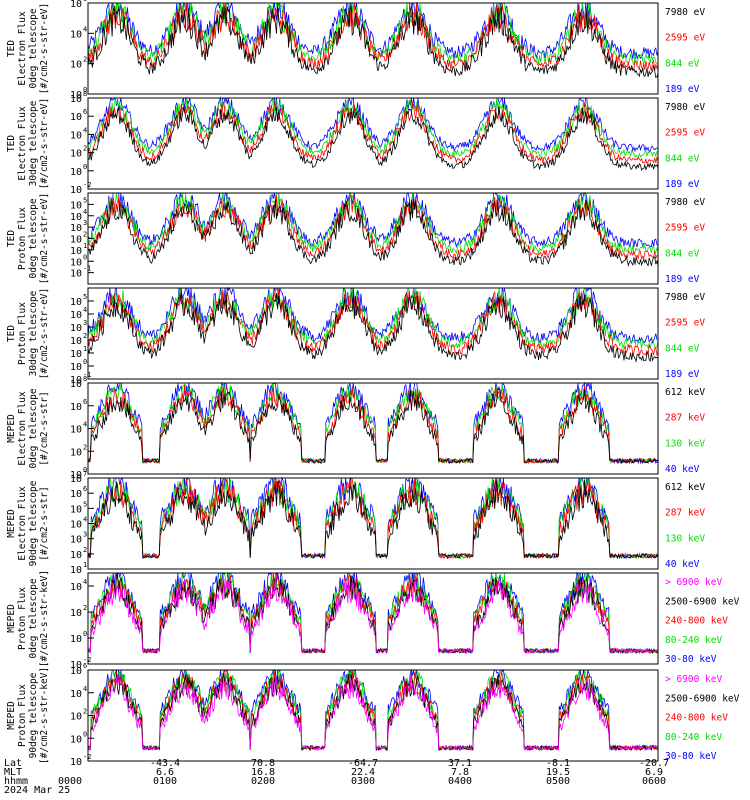 Image resolution: width=750 pixels, height=800 pixels. What do you see at coordinates (685, 538) in the screenshot?
I see `legend-entry: 130 keV` at bounding box center [685, 538].